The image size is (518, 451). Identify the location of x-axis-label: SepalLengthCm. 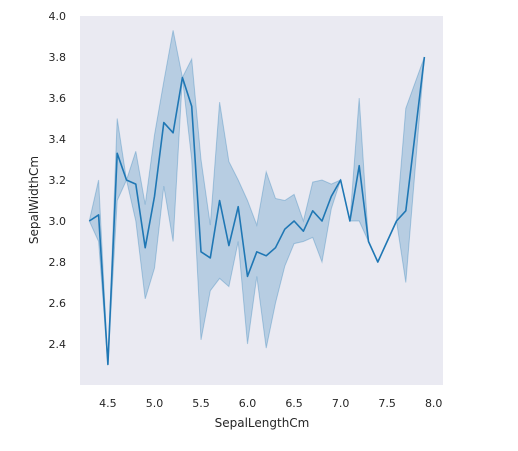
(262, 423).